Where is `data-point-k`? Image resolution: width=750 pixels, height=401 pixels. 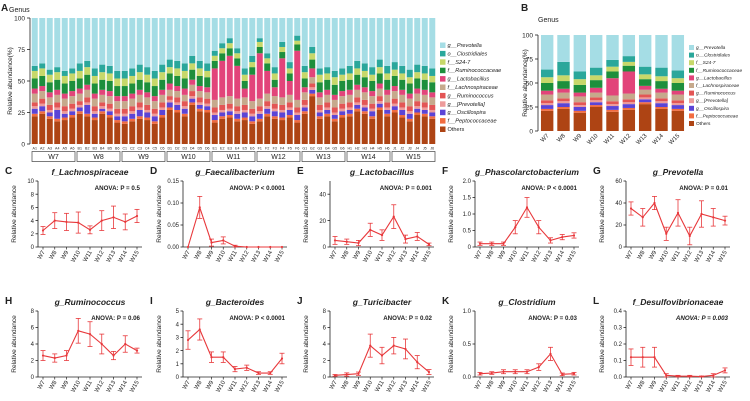 data-point-k is located at coordinates (503, 371).